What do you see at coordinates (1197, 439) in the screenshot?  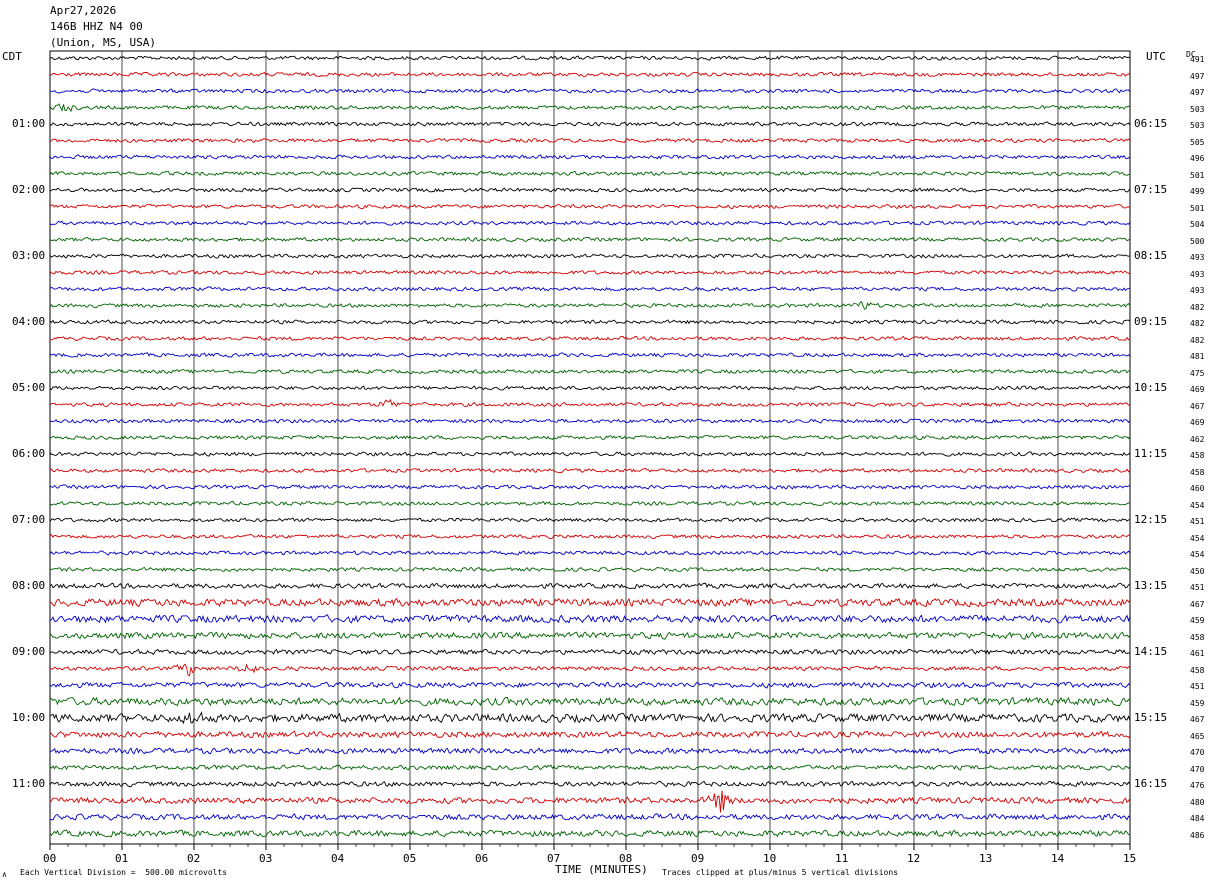 I see `dc-offset-label: 462` at bounding box center [1197, 439].